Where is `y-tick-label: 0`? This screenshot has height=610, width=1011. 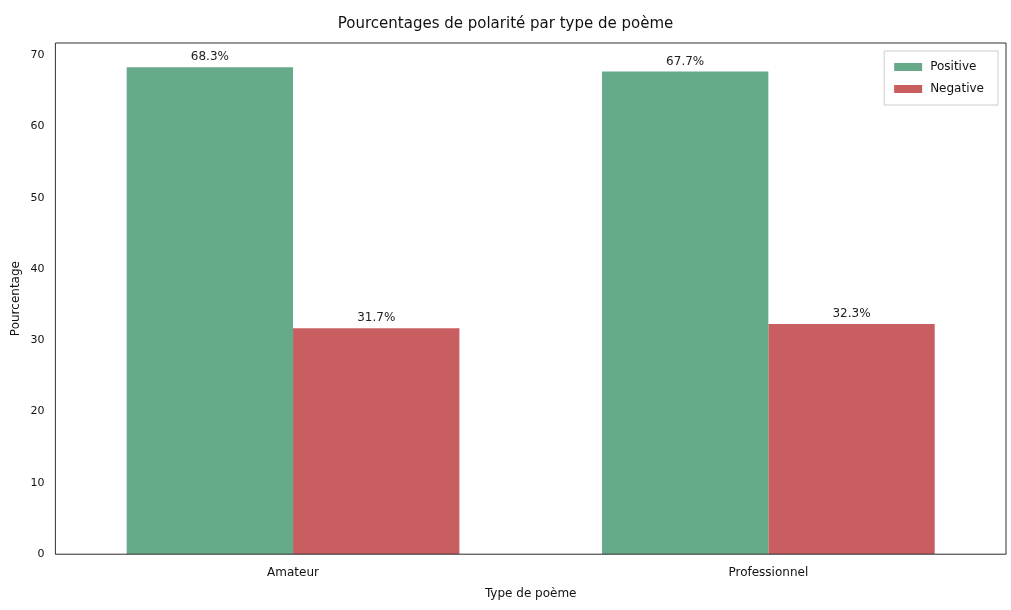 y-tick-label: 0 is located at coordinates (41, 554).